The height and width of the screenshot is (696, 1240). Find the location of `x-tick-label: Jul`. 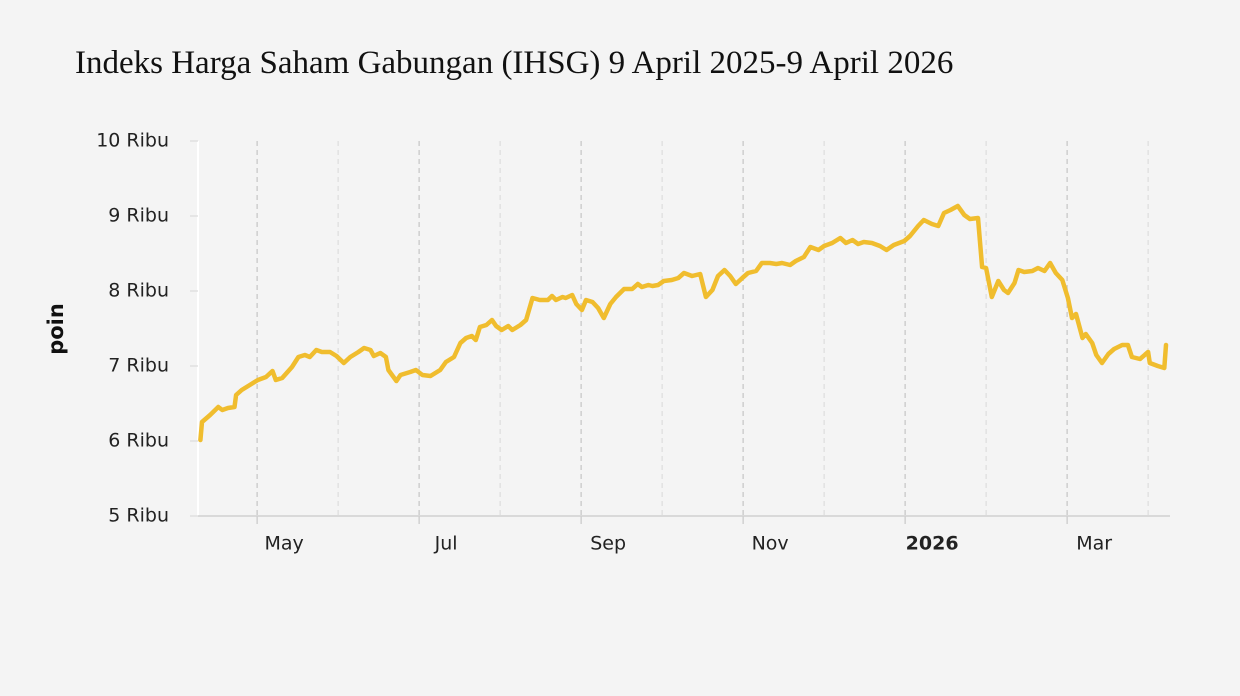

x-tick-label: Jul is located at coordinates (446, 544).